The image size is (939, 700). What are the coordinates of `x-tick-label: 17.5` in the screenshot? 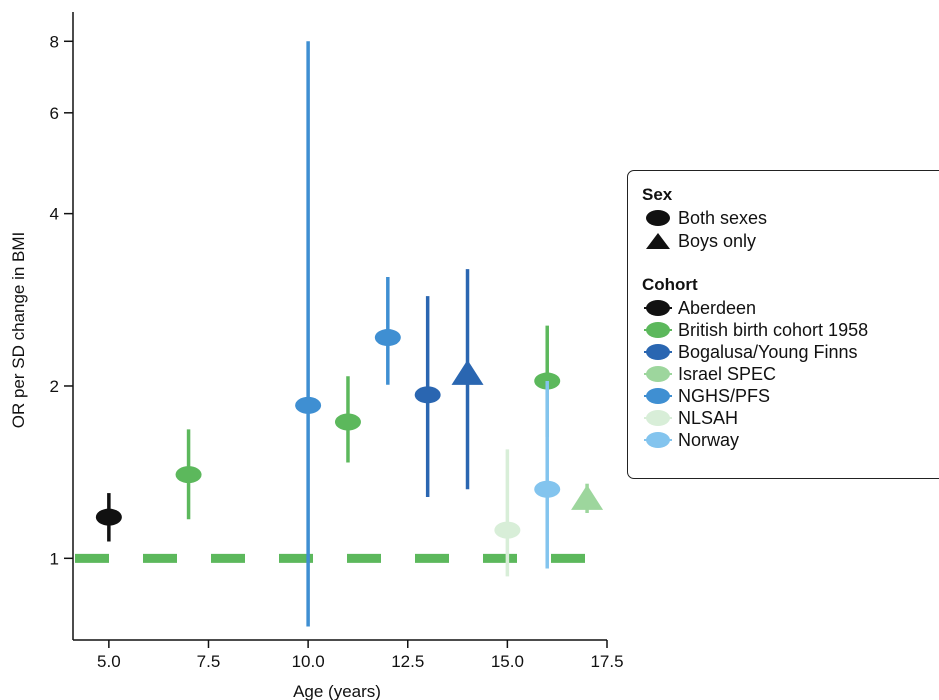 It's located at (606, 661).